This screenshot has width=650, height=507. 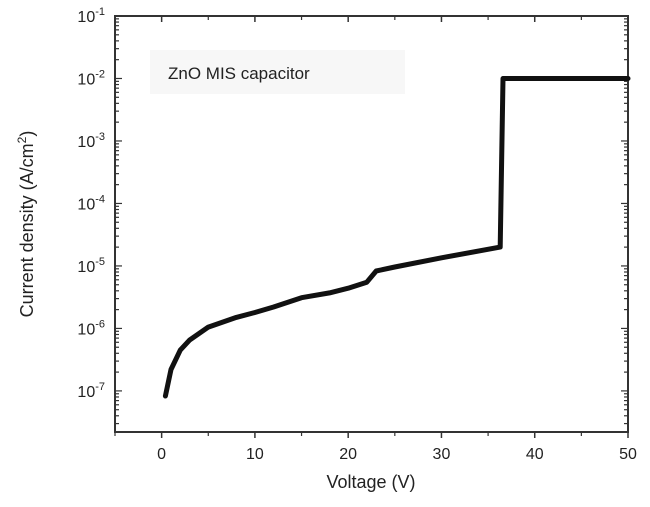 What do you see at coordinates (255, 454) in the screenshot?
I see `x-tick-label: 10` at bounding box center [255, 454].